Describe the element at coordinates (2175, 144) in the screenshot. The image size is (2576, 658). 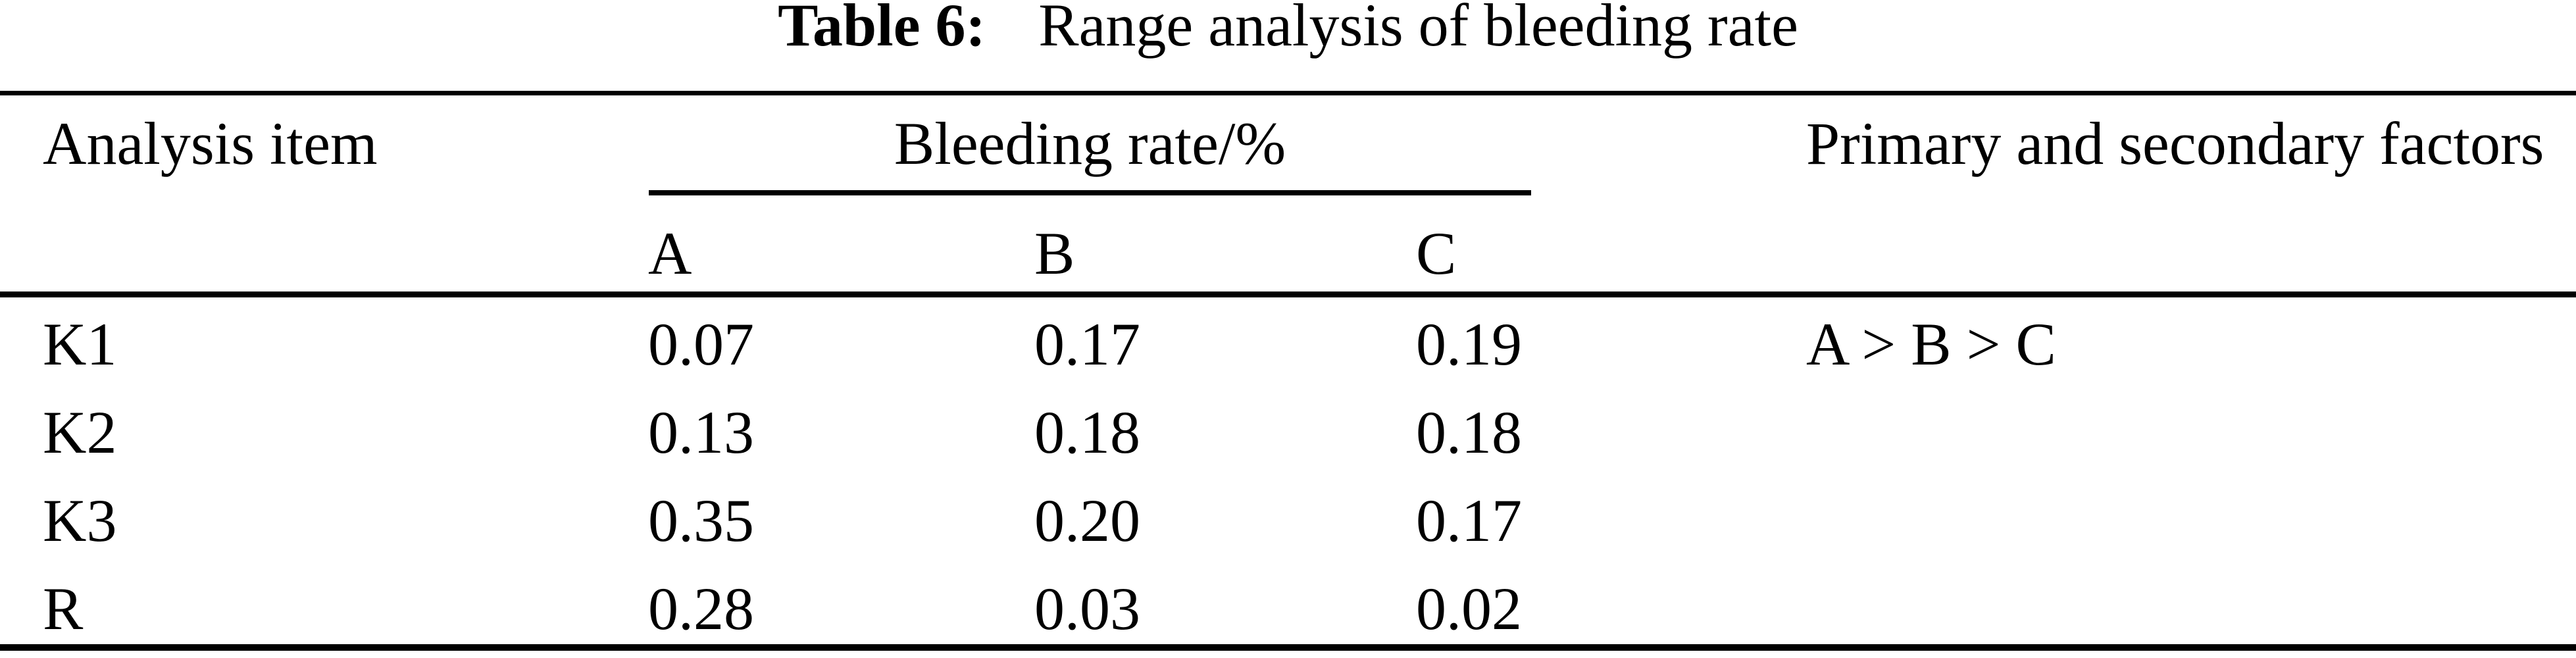
I see `factors-header: Primary and secondary factors` at that location.